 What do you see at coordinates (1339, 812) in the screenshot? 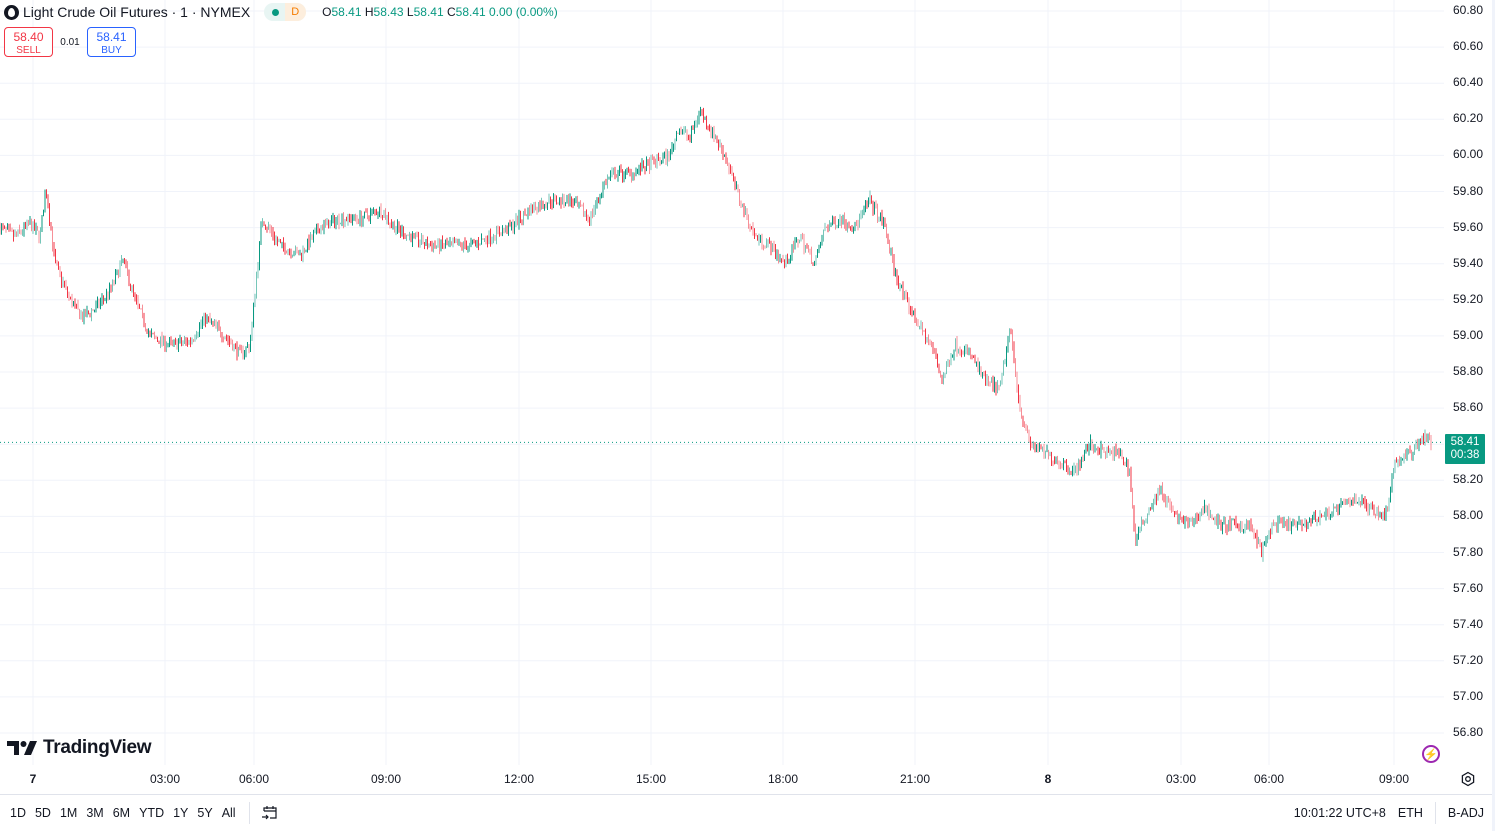
I see `clock: 10:01:22 UTC+8` at bounding box center [1339, 812].